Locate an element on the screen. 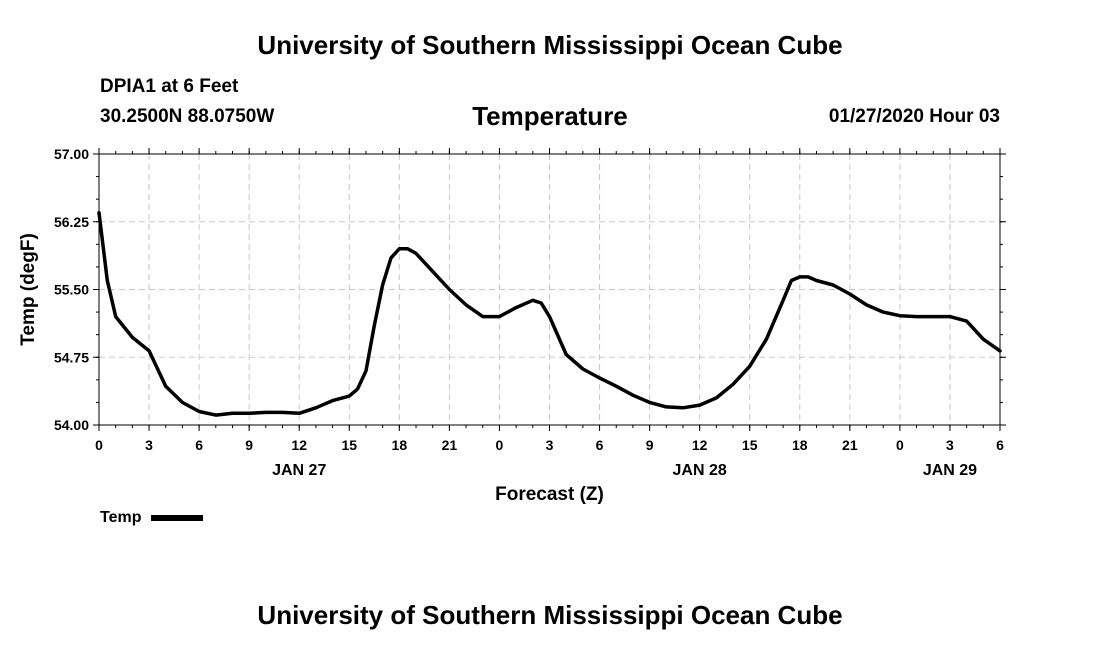  day-label: JAN 29 is located at coordinates (950, 470).